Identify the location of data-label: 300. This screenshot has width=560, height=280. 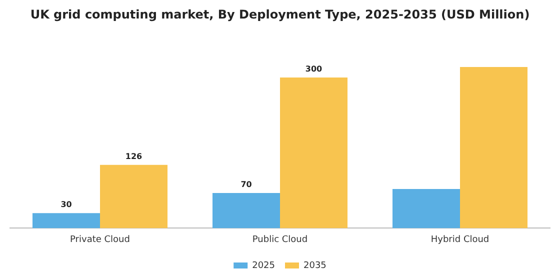
(314, 69).